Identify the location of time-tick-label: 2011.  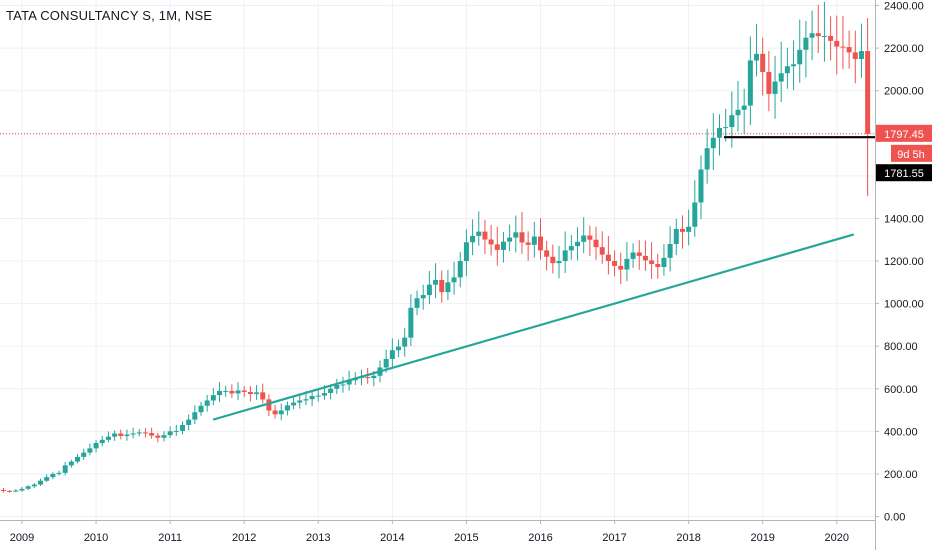
(170, 538).